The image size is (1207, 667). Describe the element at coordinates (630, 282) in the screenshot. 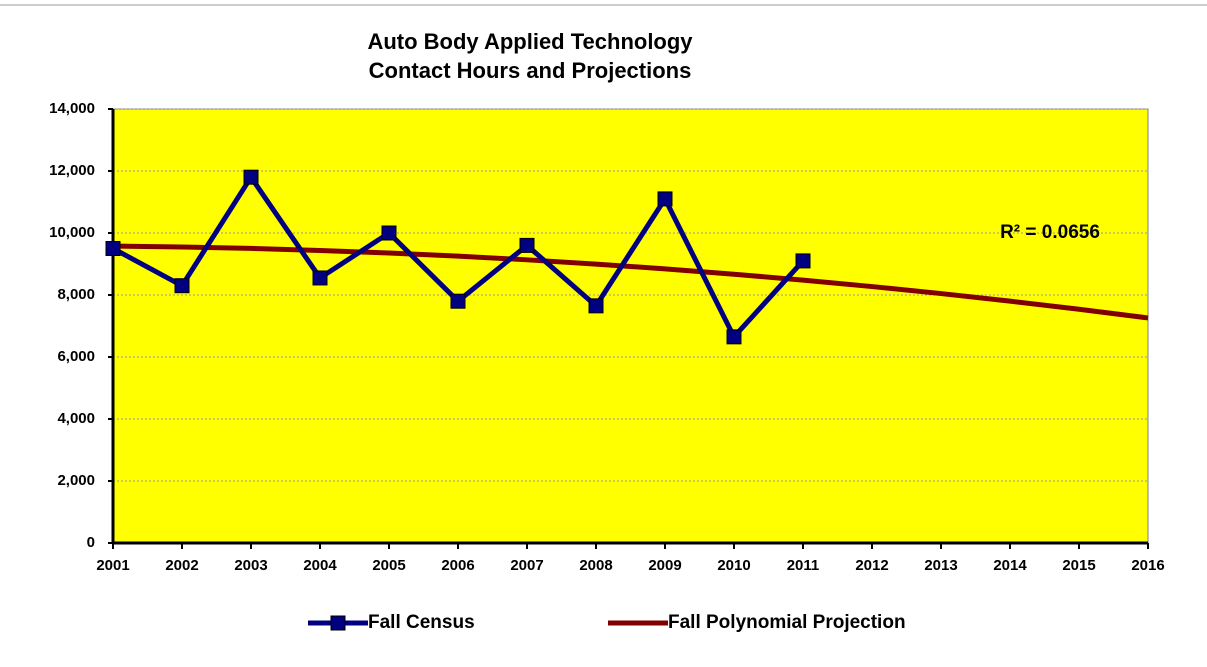

I see `series-line` at that location.